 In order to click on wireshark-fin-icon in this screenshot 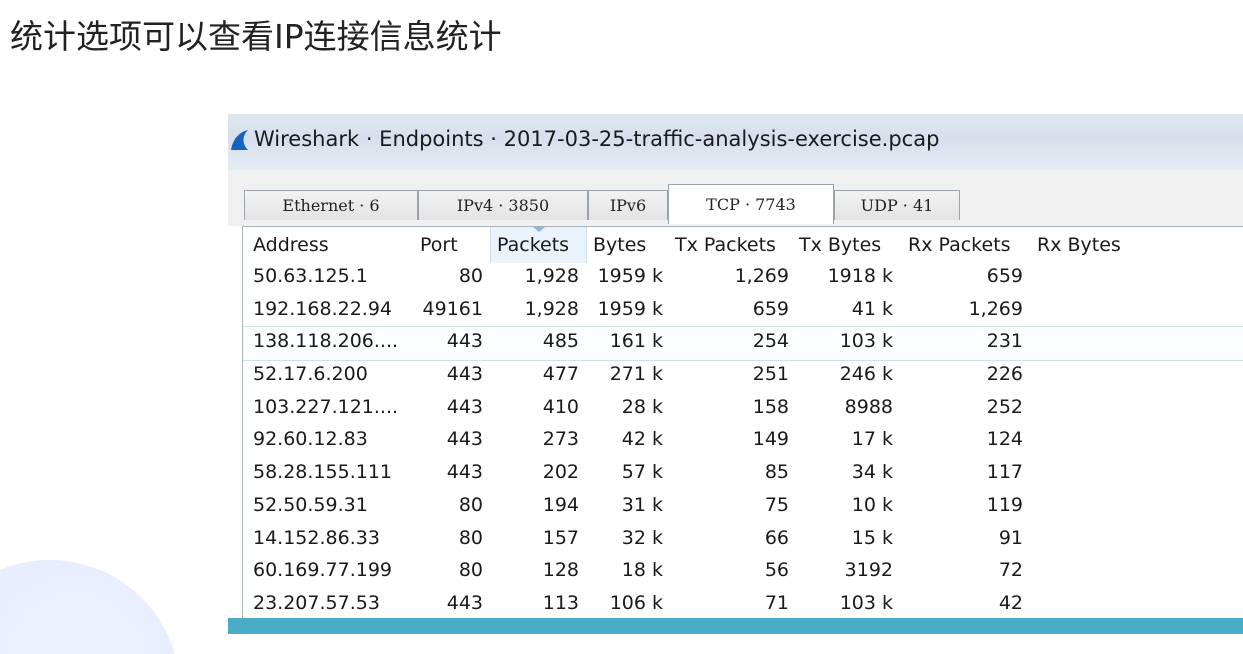, I will do `click(239, 140)`.